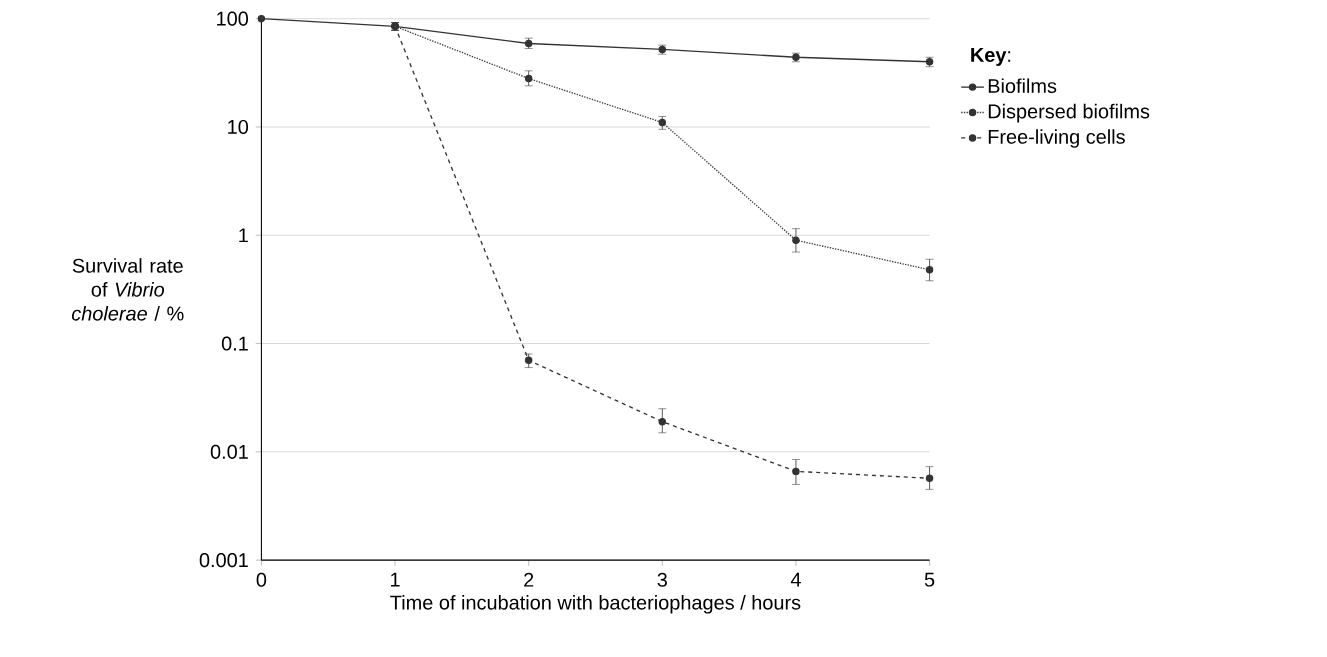  Describe the element at coordinates (1069, 113) in the screenshot. I see `legend-label: Dispersed biofilms` at that location.